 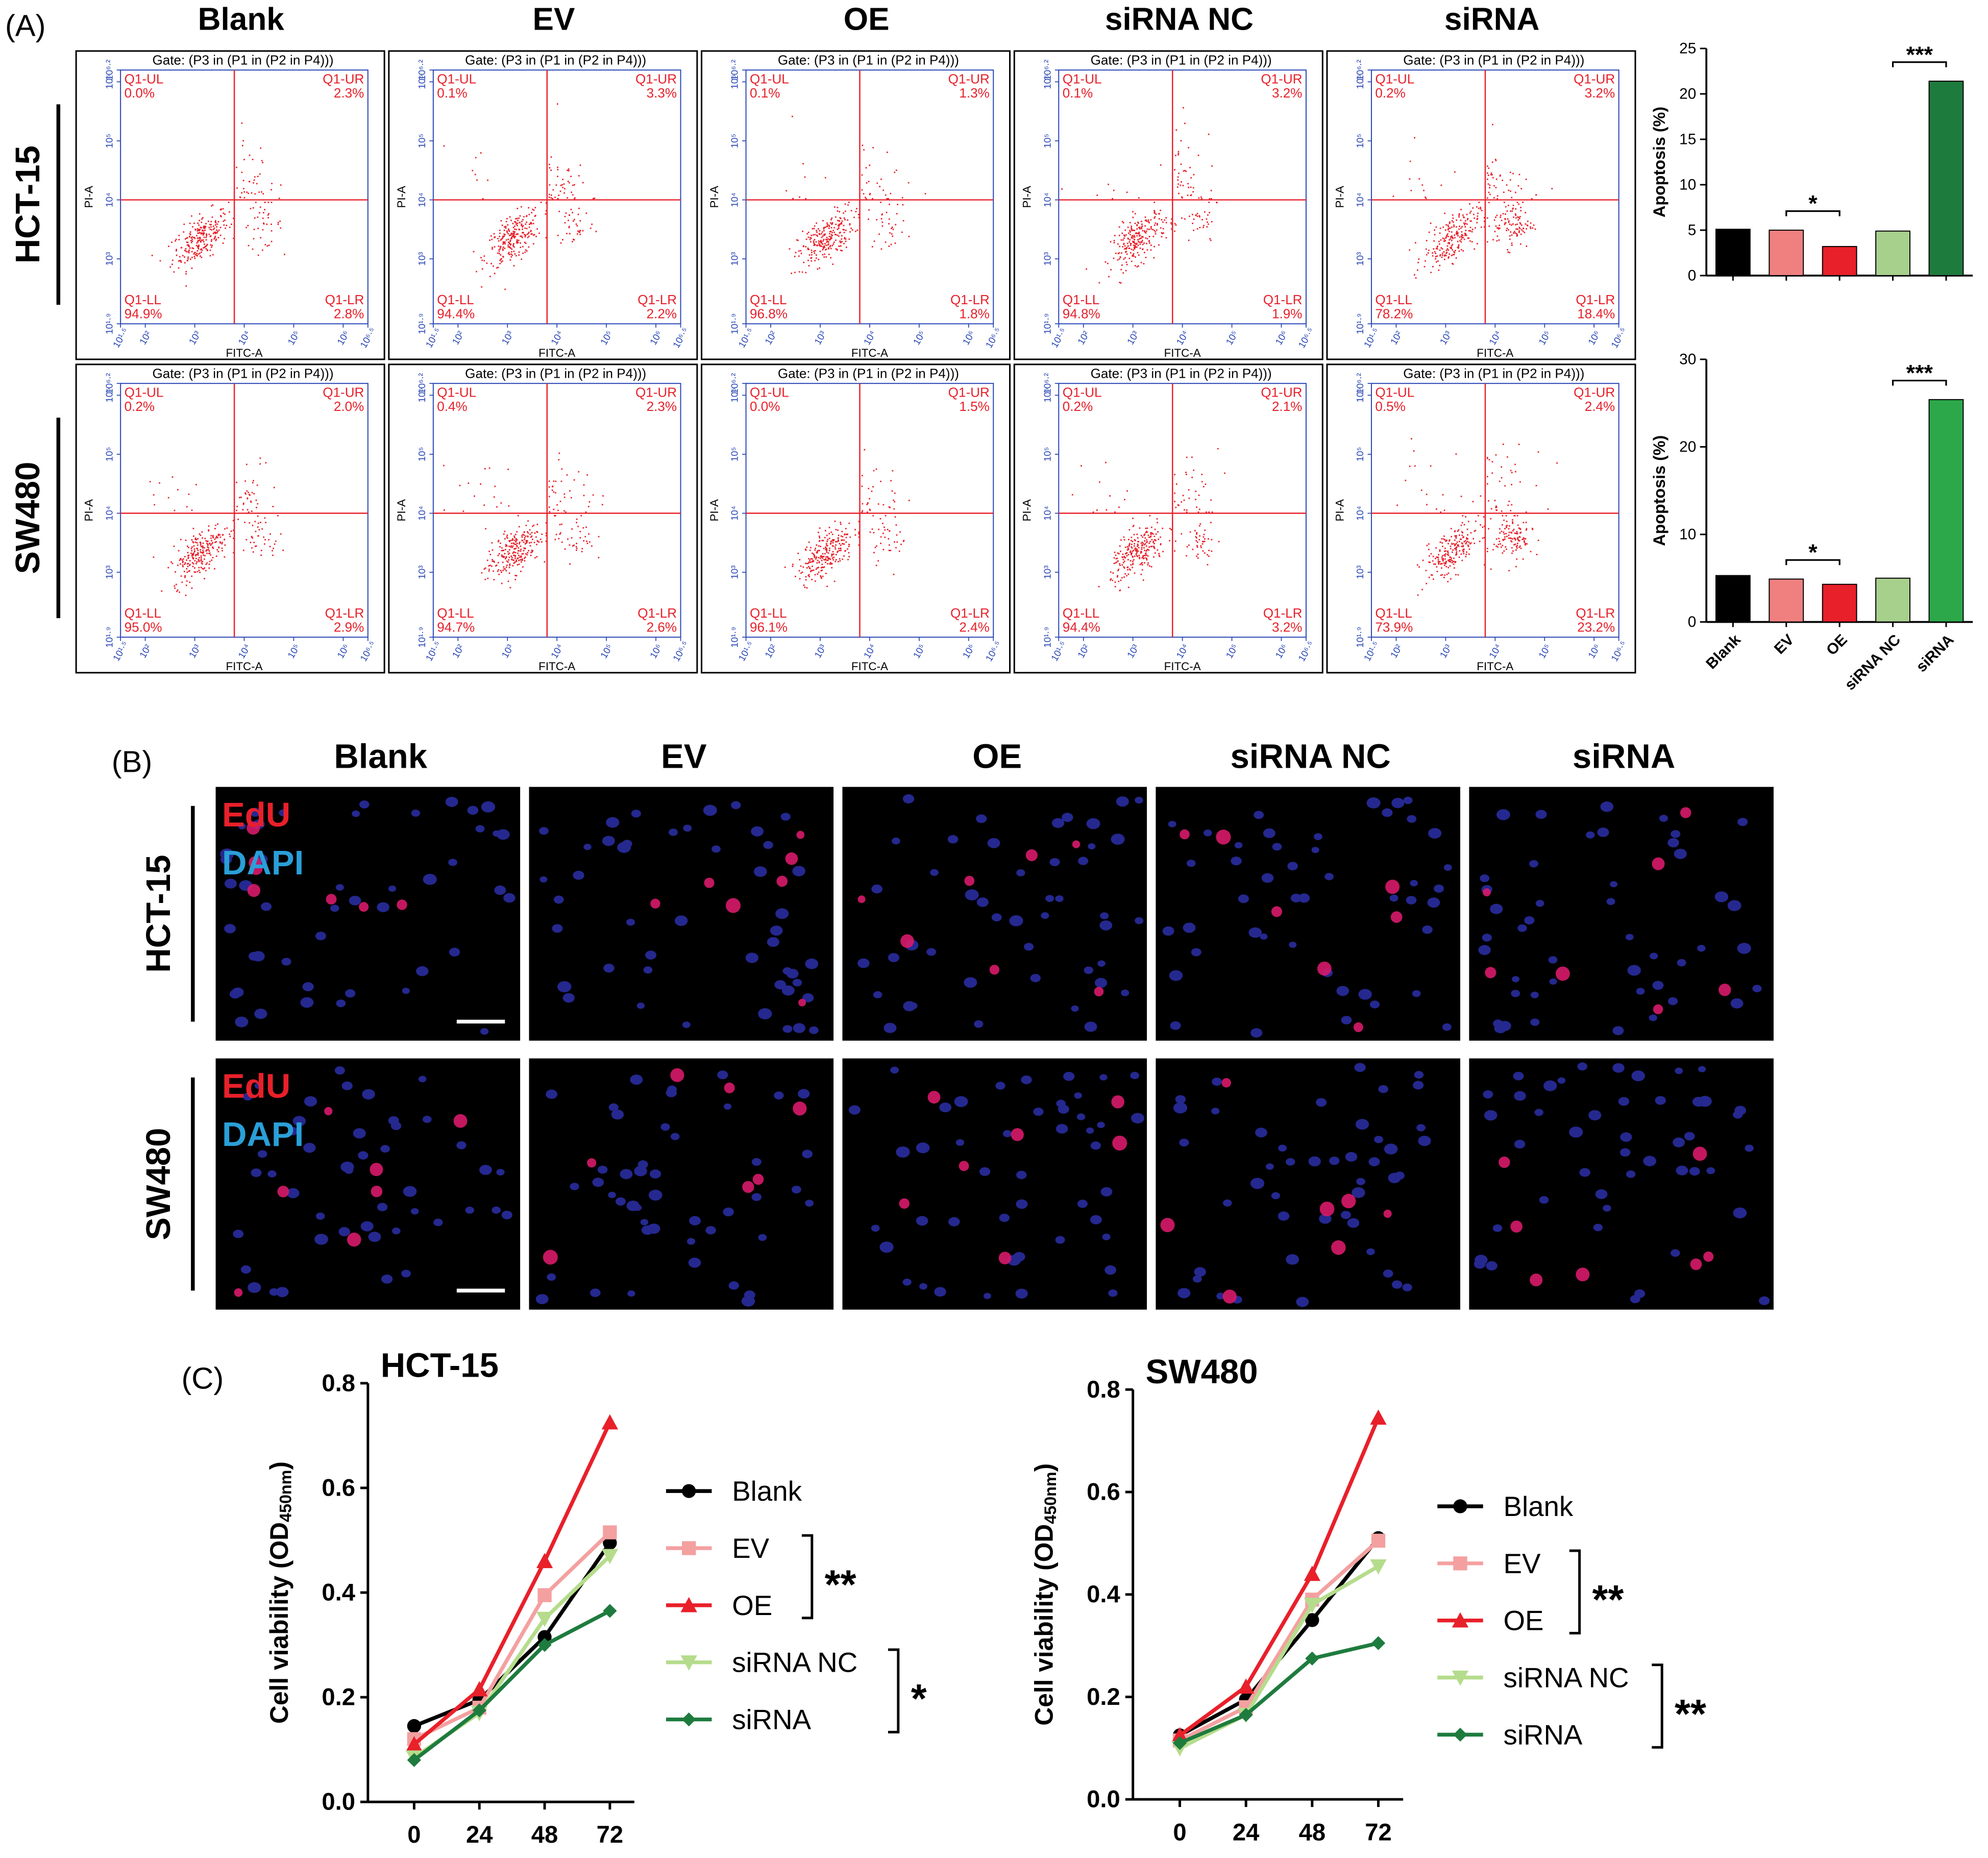 I want to click on quadrant-value: 2.3%, so click(x=662, y=406).